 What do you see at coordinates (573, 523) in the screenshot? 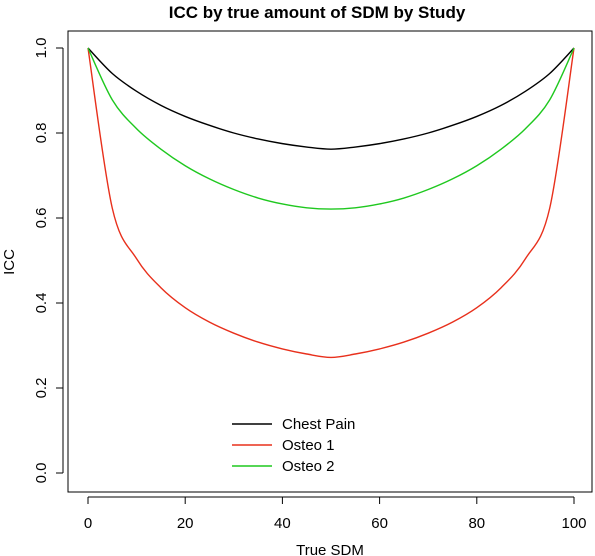
I see `x-tick-label: 100` at bounding box center [573, 523].